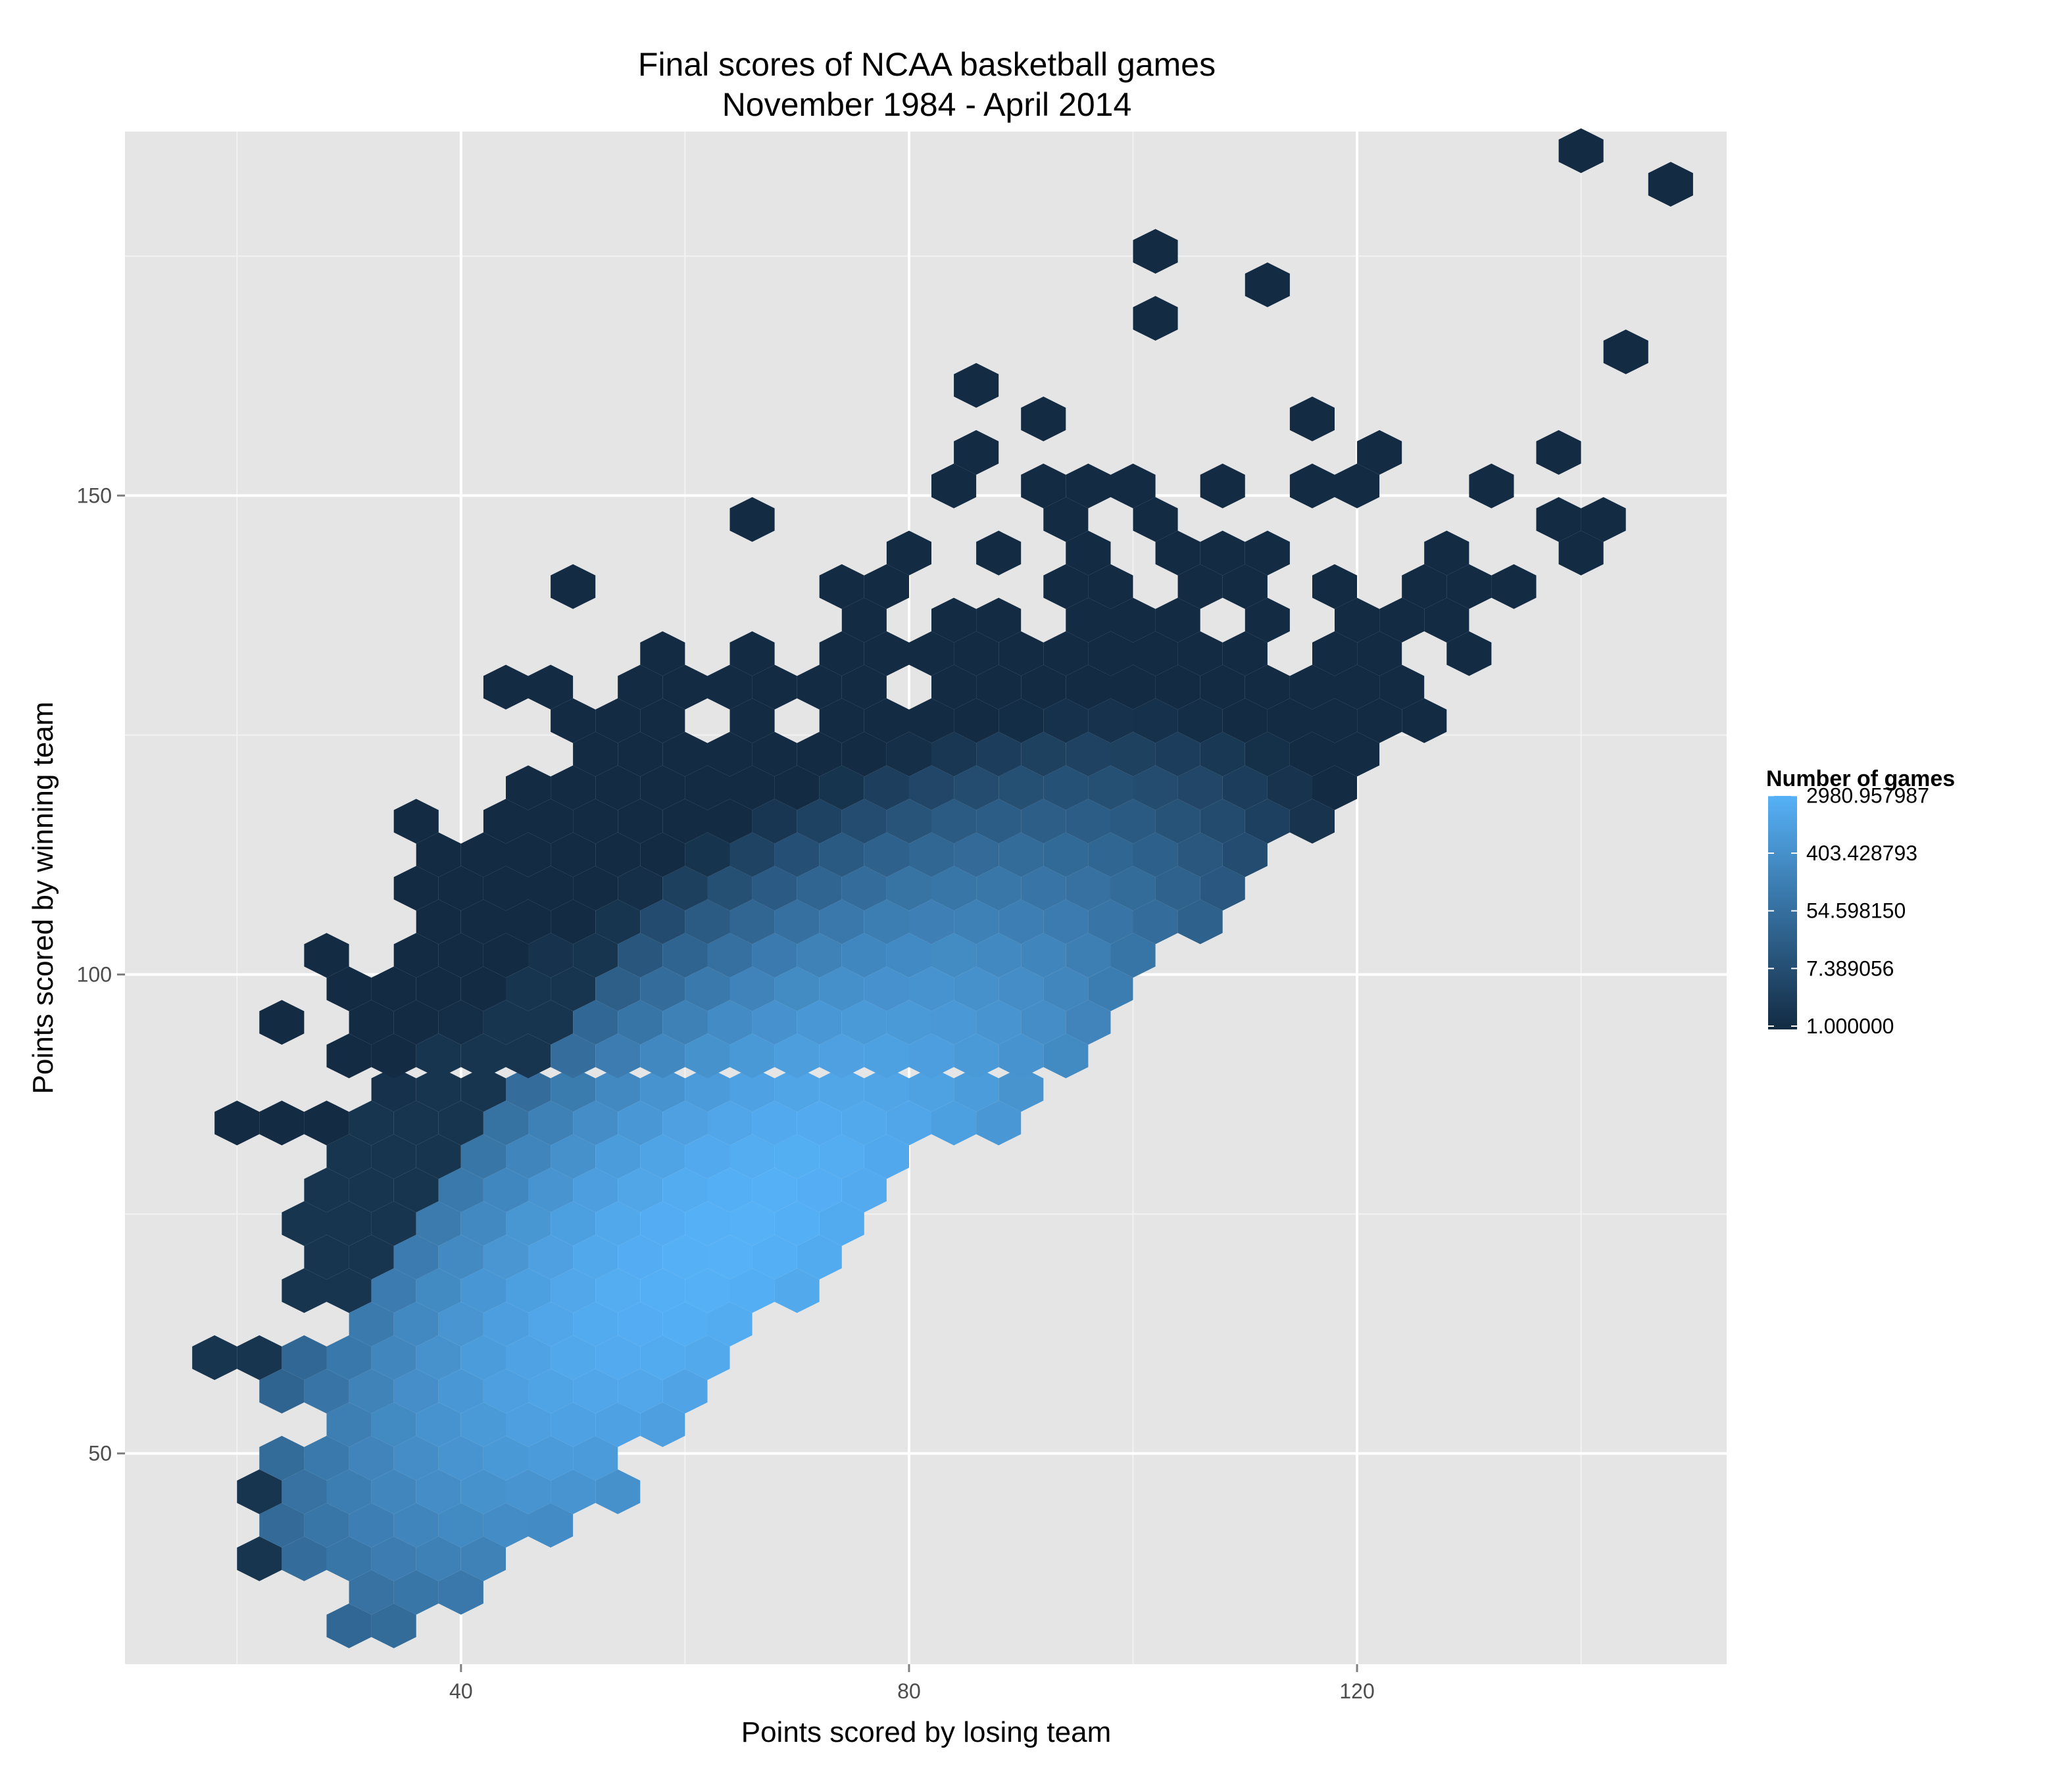  What do you see at coordinates (461, 1691) in the screenshot?
I see `x-tick-label: 40` at bounding box center [461, 1691].